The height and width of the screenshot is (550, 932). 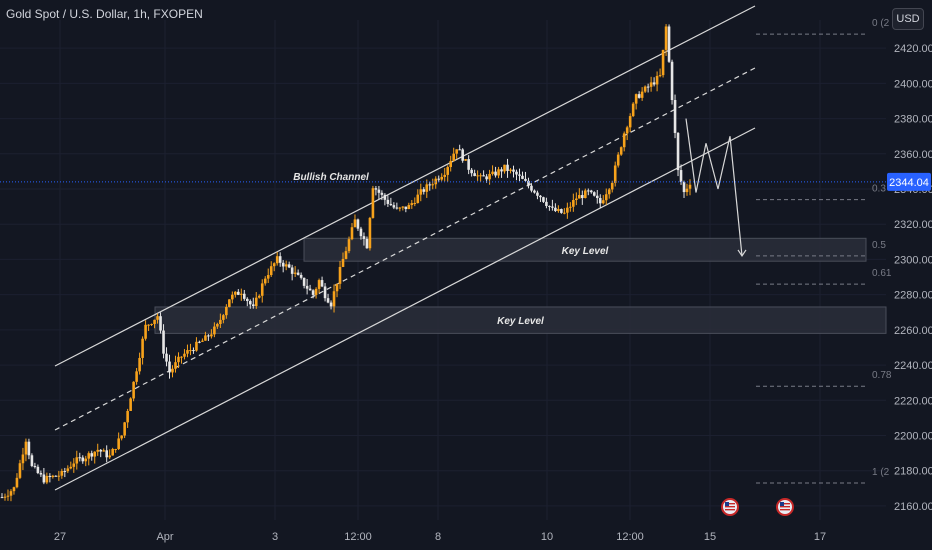 I want to click on currency-button: USD, so click(x=908, y=19).